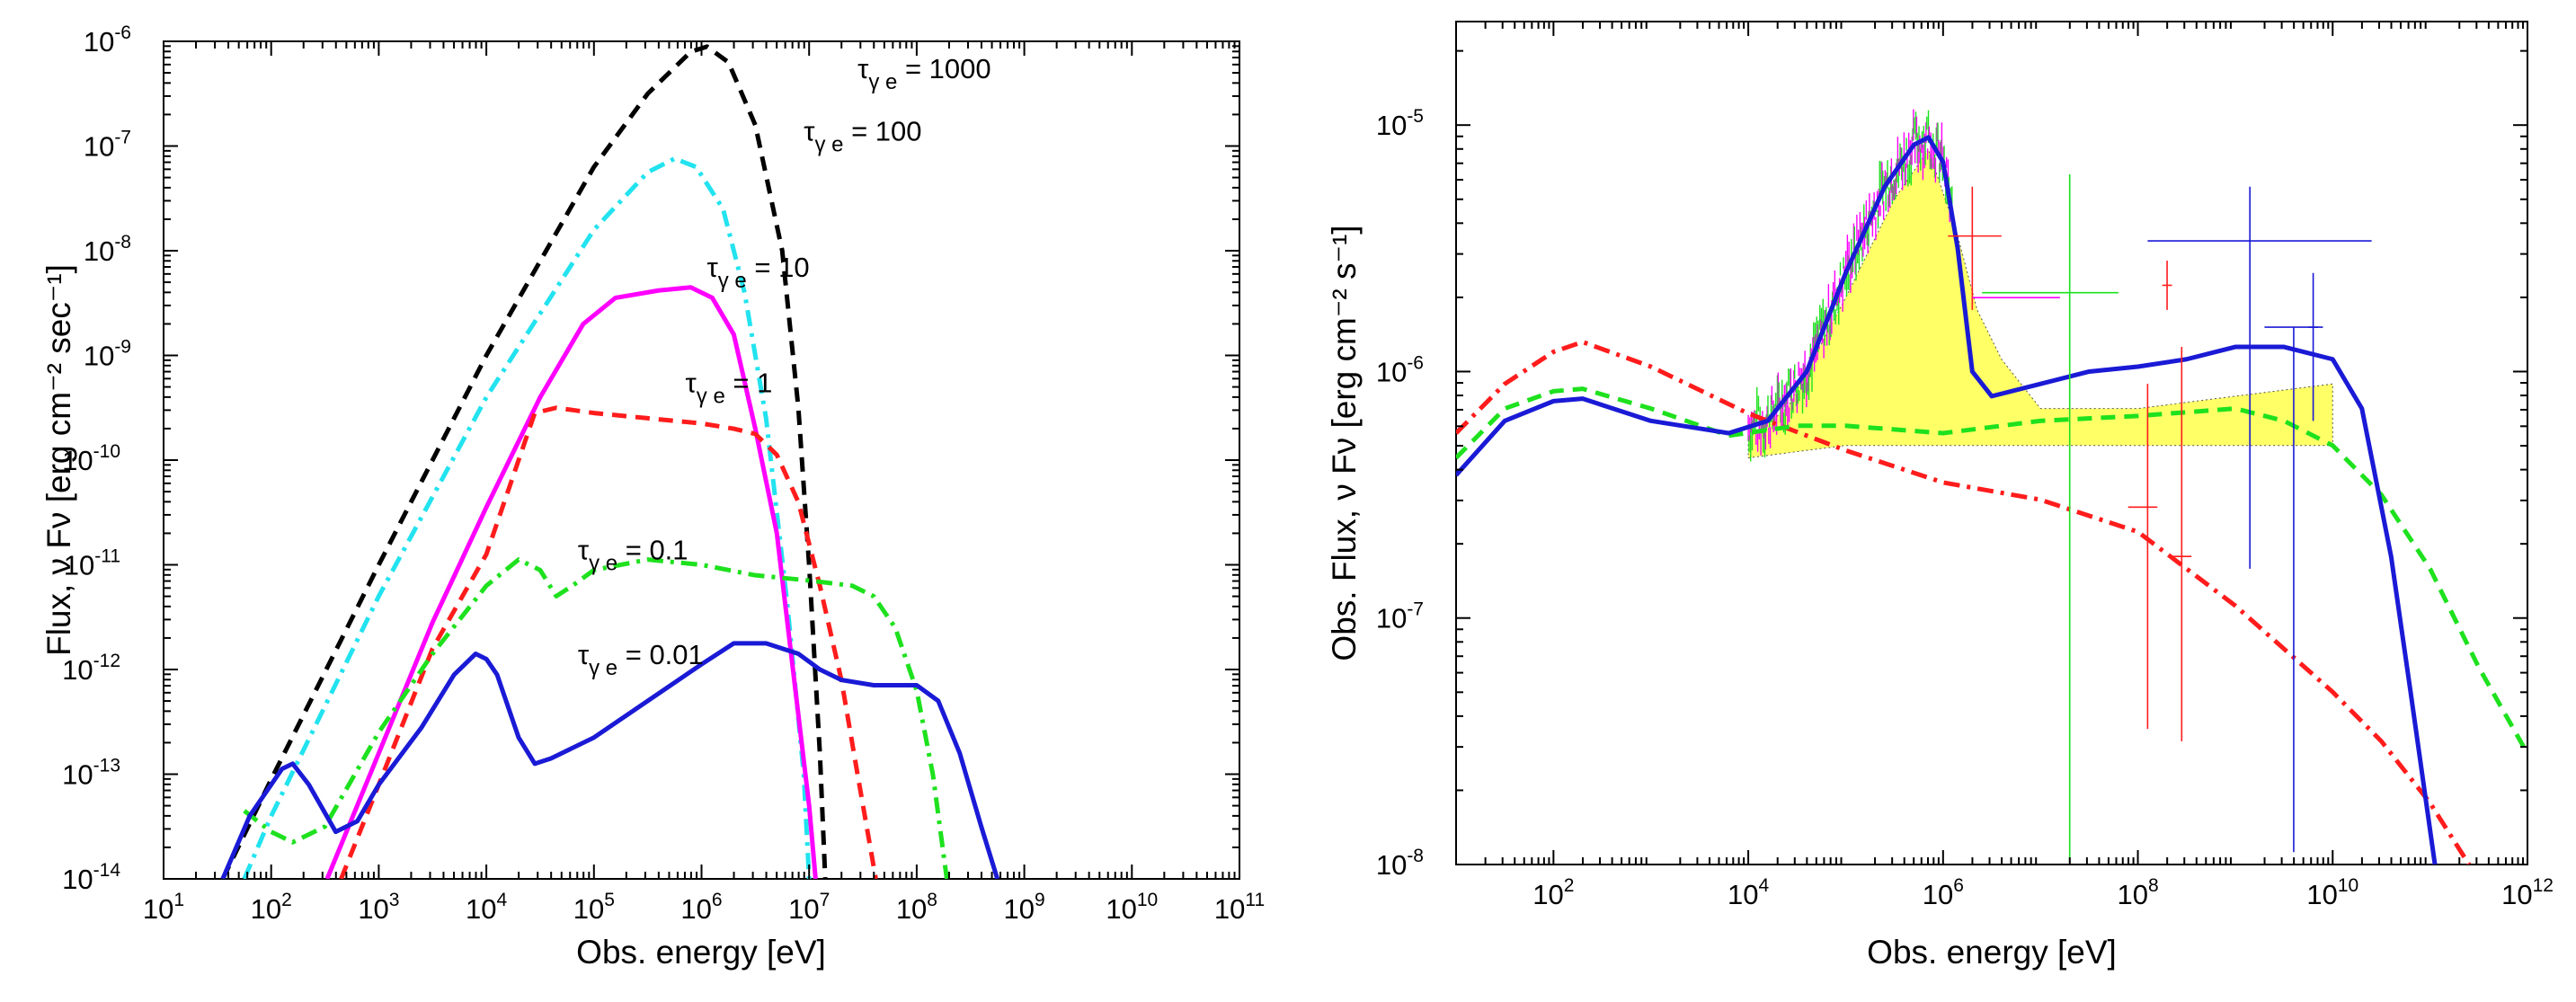 The width and height of the screenshot is (2576, 1002). What do you see at coordinates (2527, 892) in the screenshot?
I see `x-tick-label: 10¹²` at bounding box center [2527, 892].